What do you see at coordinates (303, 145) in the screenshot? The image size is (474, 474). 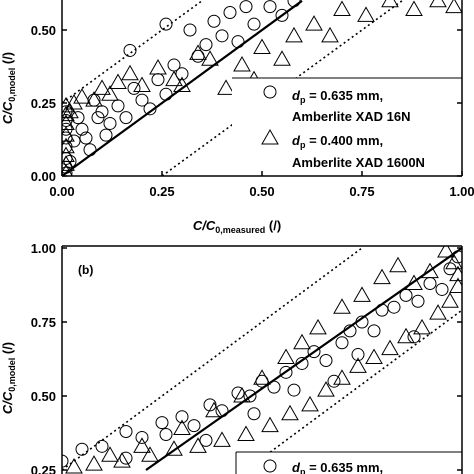 I see `legend-entry-2-sub: p` at bounding box center [303, 145].